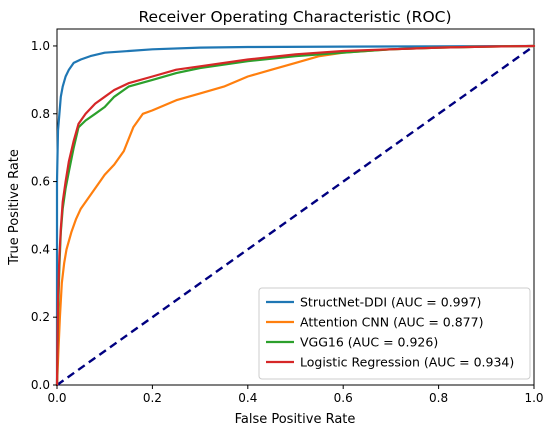 The width and height of the screenshot is (550, 432). I want to click on legend-label-4: Logistic Regression (AUC = 0.934), so click(407, 362).